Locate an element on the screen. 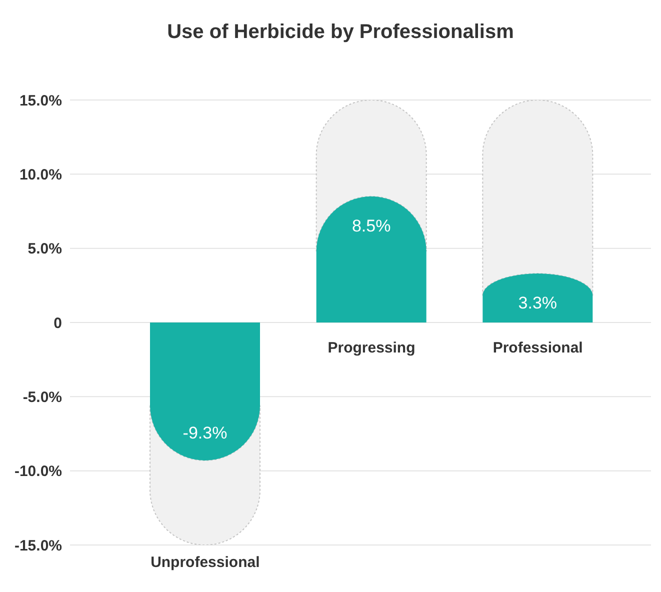 Image resolution: width=661 pixels, height=592 pixels. y-tick-label: -15.0% is located at coordinates (38, 545).